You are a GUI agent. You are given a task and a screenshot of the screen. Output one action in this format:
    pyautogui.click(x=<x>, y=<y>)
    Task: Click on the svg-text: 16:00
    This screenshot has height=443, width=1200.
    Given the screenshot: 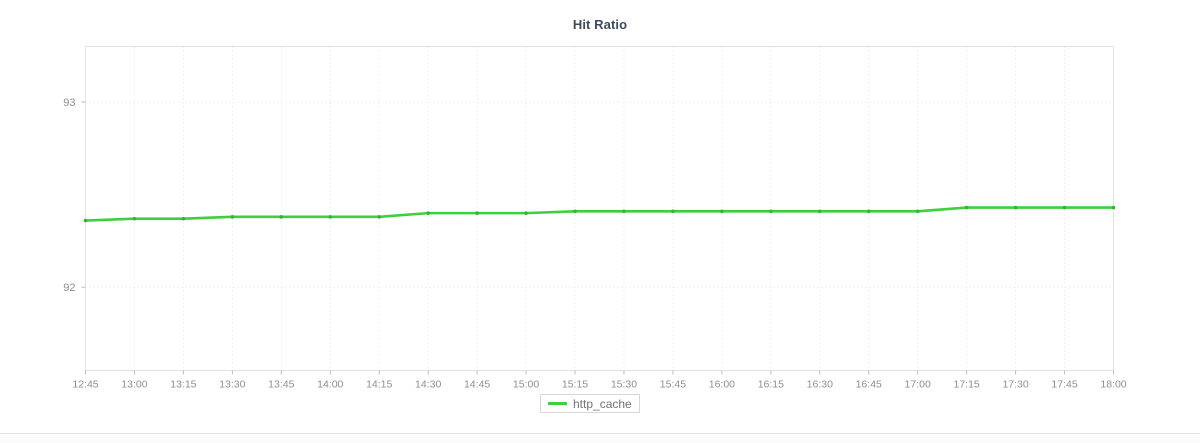 What is the action you would take?
    pyautogui.click(x=722, y=385)
    